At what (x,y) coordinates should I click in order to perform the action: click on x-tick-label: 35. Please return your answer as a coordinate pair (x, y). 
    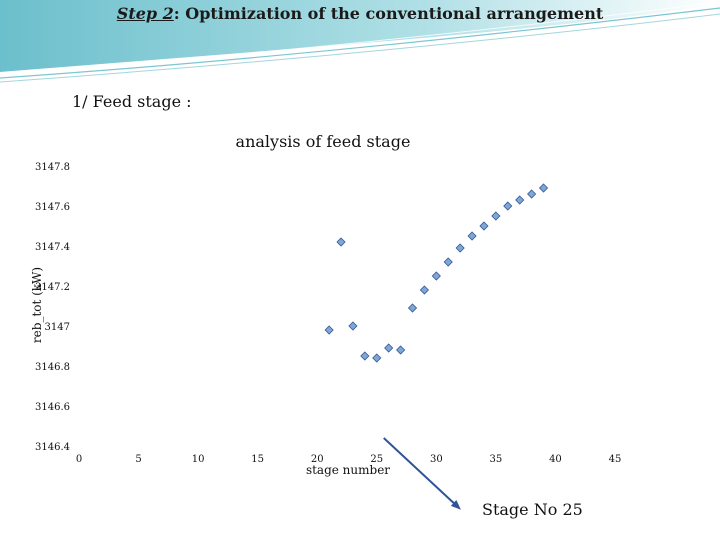
    Looking at the image, I should click on (496, 459).